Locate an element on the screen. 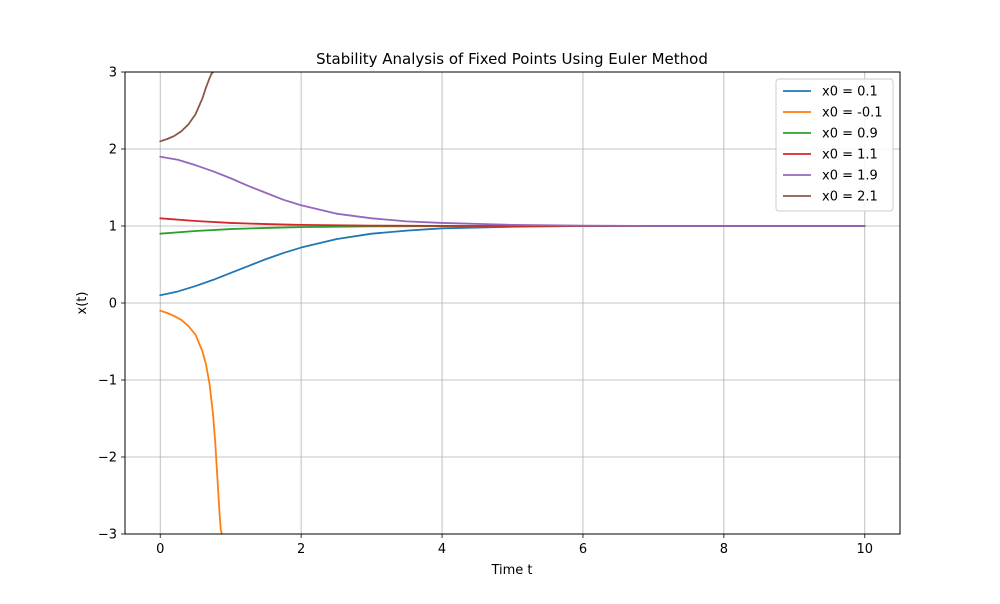 The height and width of the screenshot is (604, 1000). x-tick-label: 8 is located at coordinates (724, 549).